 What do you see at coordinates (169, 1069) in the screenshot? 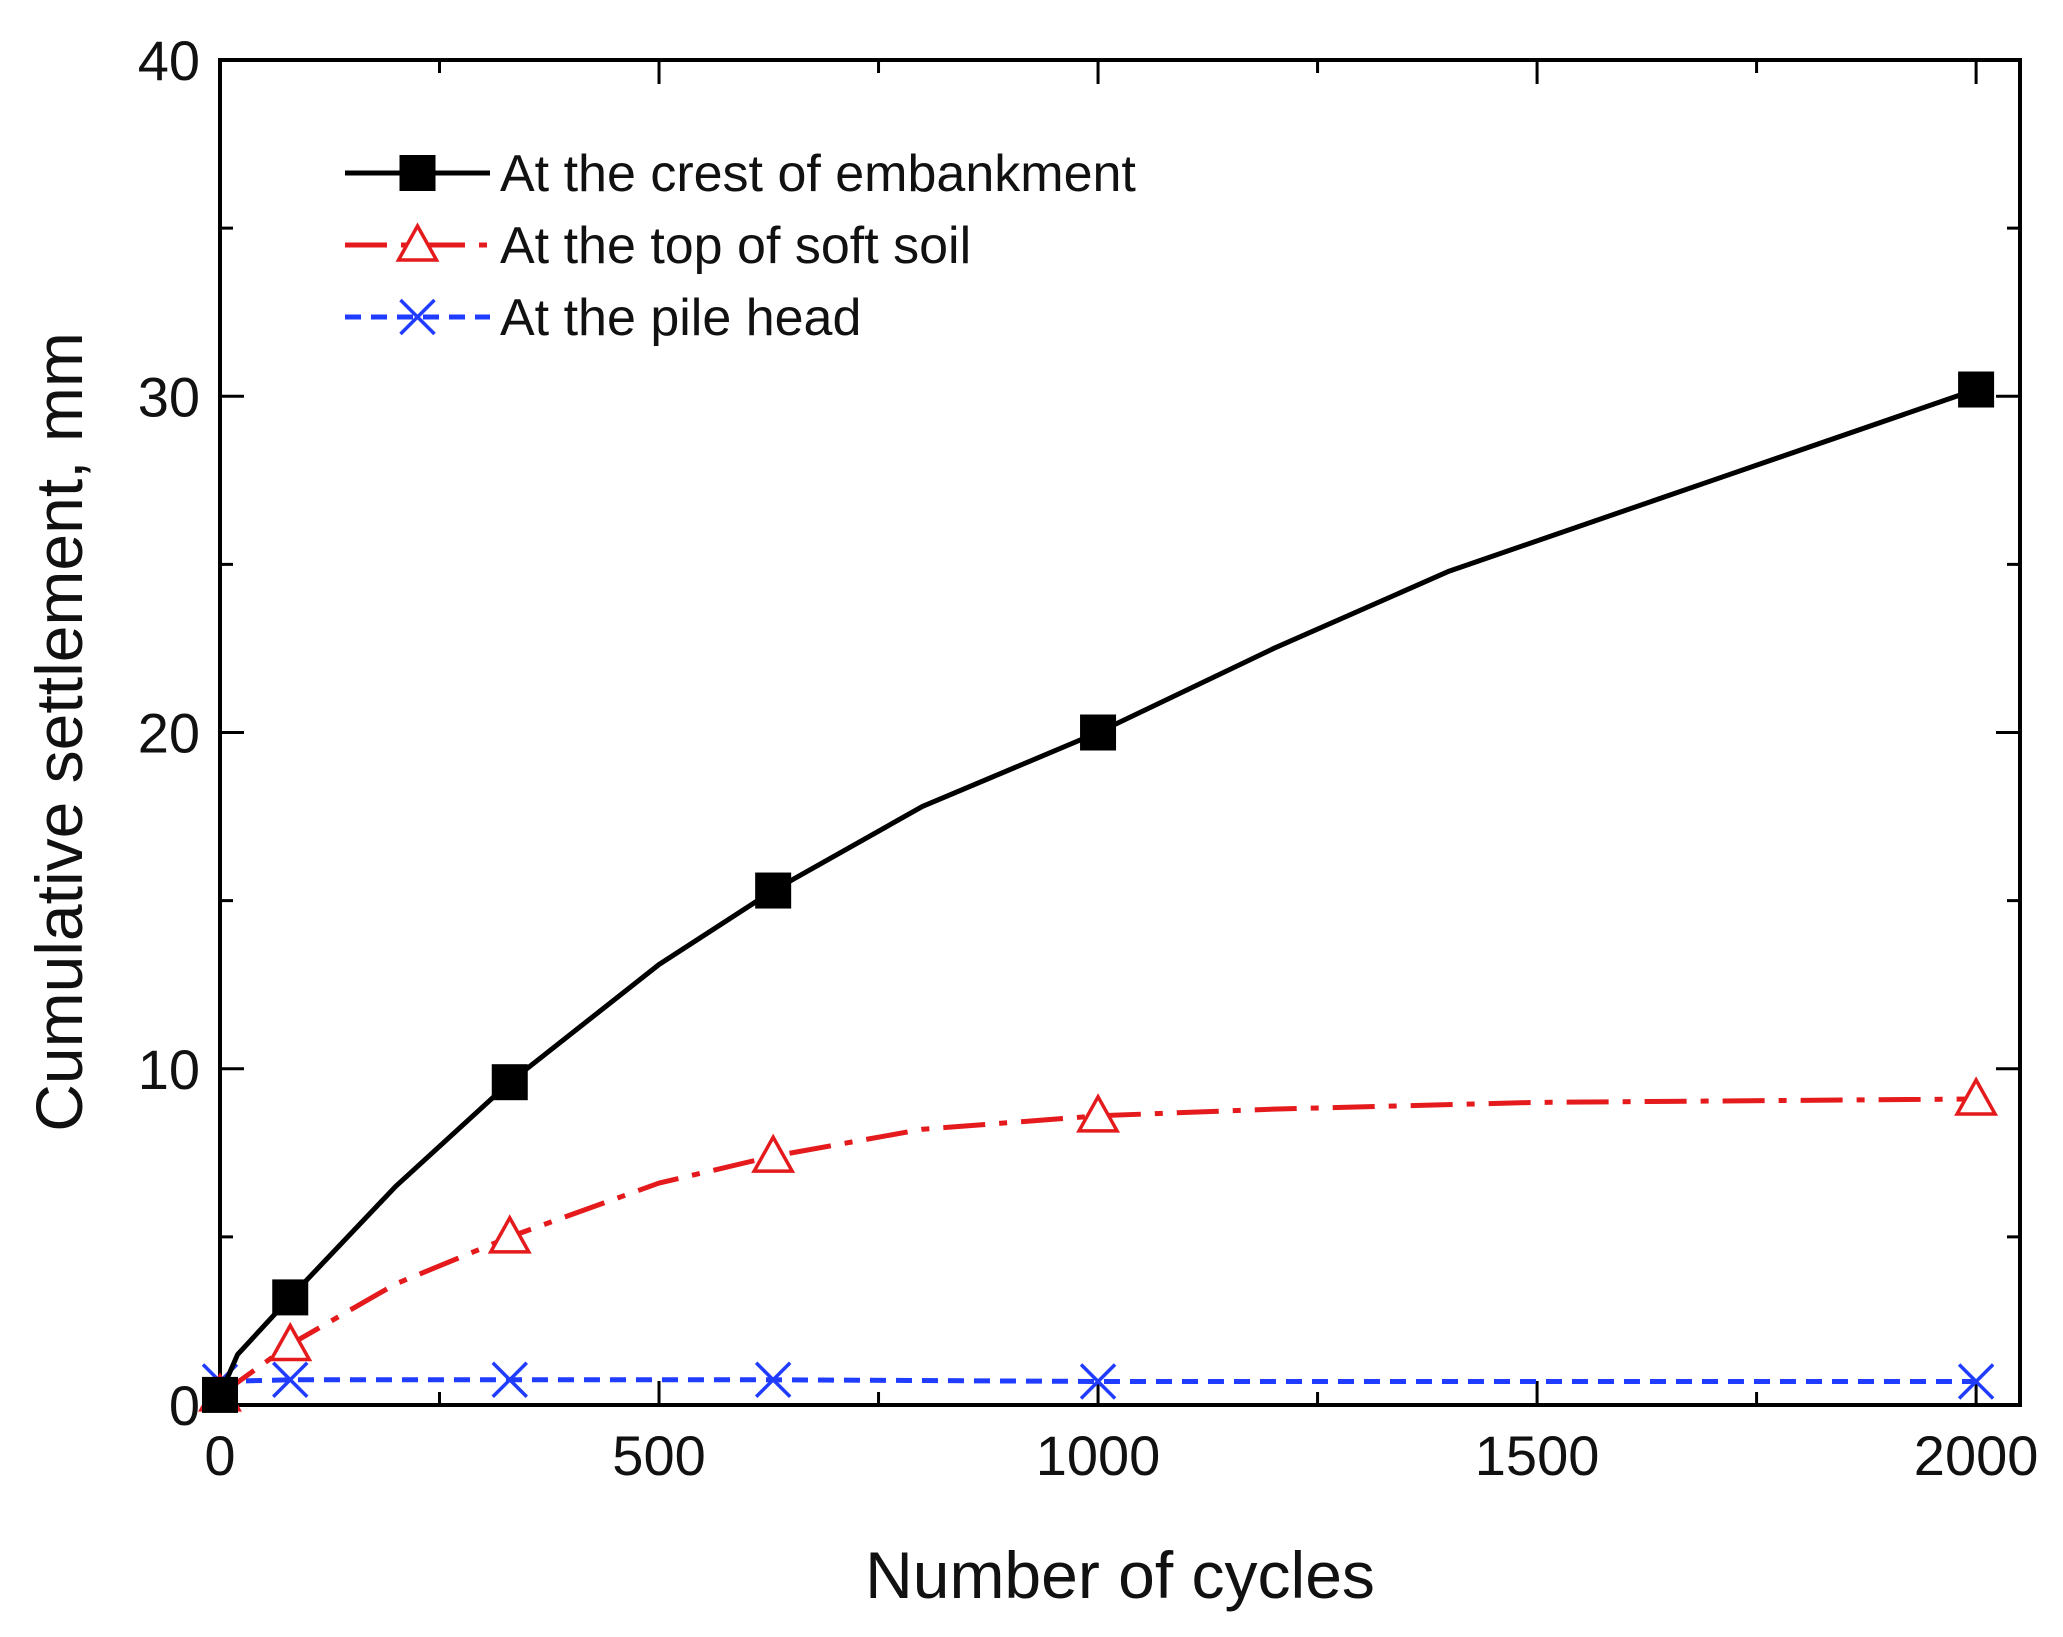
I see `y-tick-label: 10` at bounding box center [169, 1069].